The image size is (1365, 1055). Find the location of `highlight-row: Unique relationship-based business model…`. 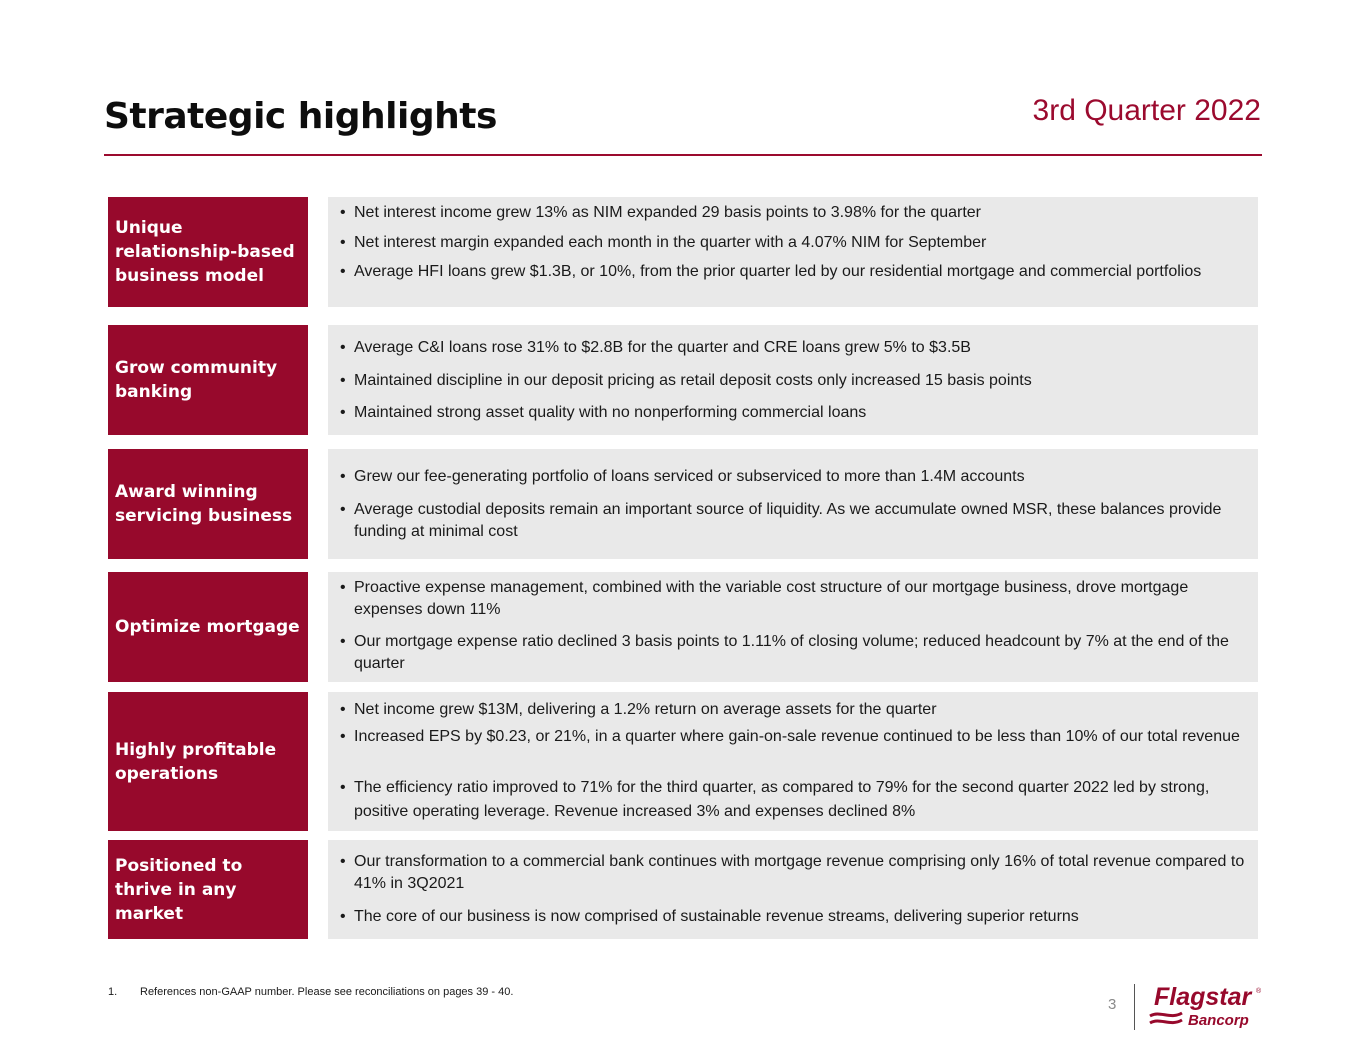

highlight-row: Unique relationship-based business model… is located at coordinates (683, 252).